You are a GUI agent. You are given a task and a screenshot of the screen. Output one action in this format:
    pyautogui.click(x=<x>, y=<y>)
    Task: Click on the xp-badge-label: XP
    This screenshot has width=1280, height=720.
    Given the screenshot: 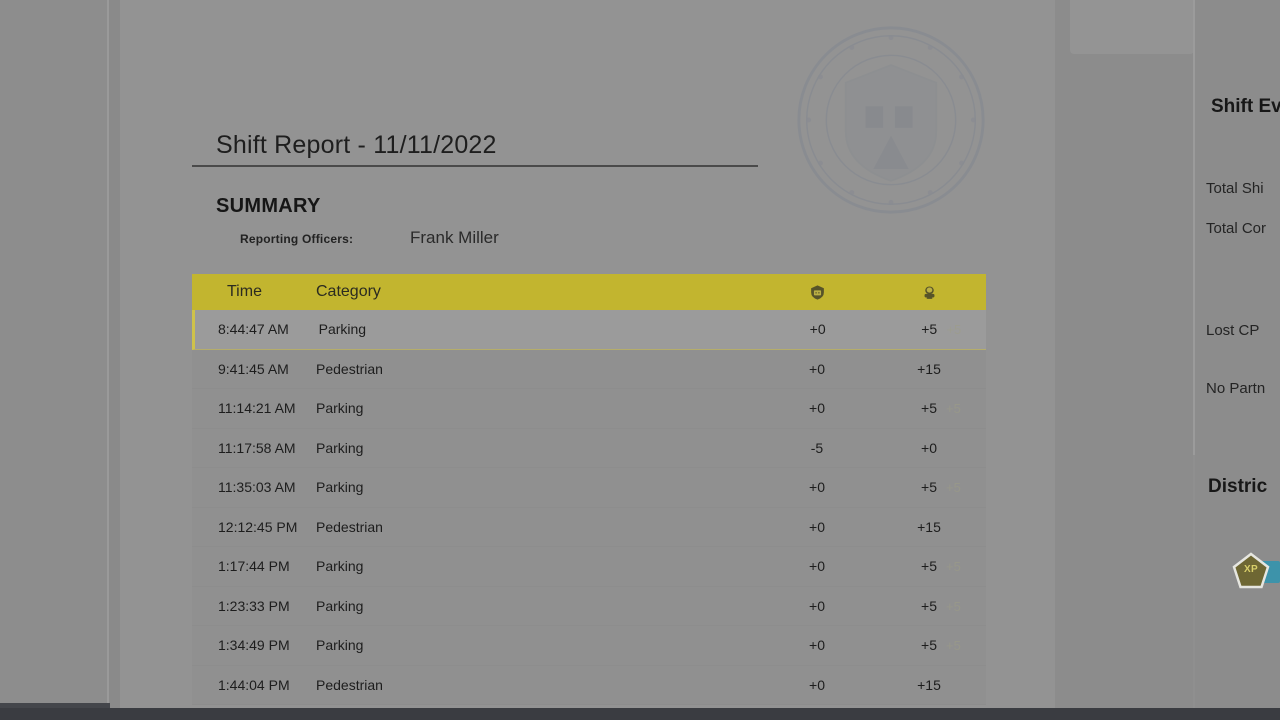 What is the action you would take?
    pyautogui.click(x=1251, y=569)
    